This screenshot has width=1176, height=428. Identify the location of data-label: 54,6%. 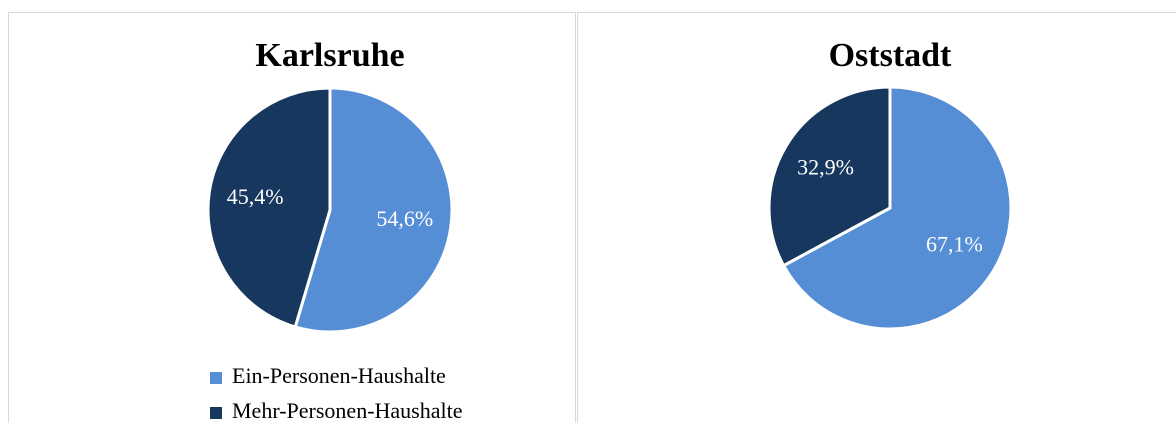
(404, 218).